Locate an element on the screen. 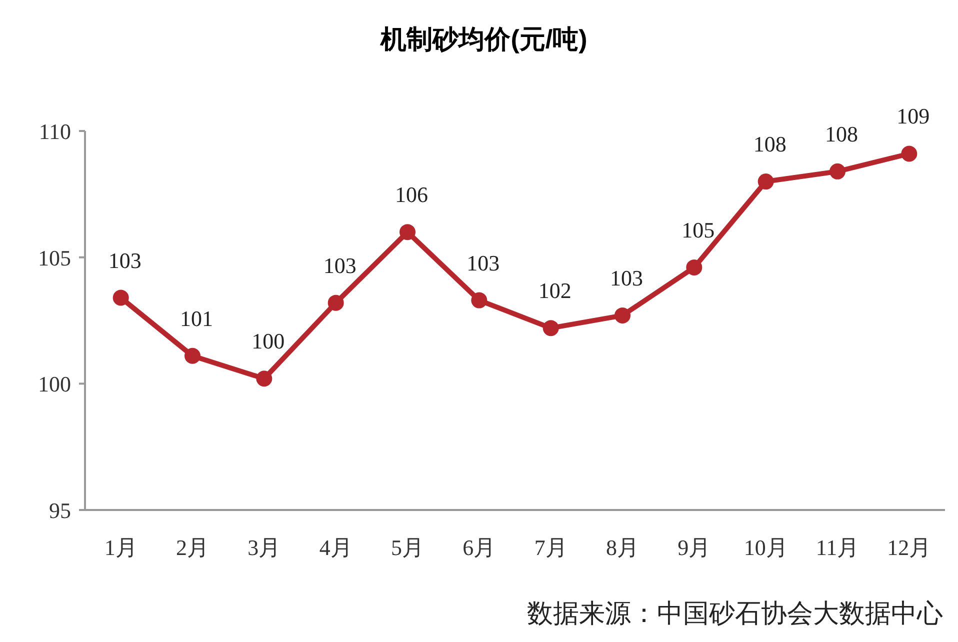 This screenshot has width=958, height=642. source-note: 数据来源：中国砂石协会大数据中心 is located at coordinates (735, 613).